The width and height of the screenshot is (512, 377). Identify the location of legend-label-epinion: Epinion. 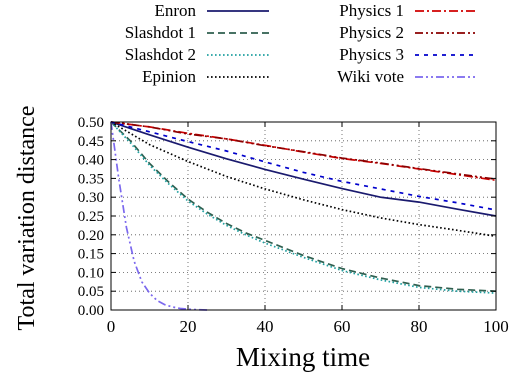
(169, 76).